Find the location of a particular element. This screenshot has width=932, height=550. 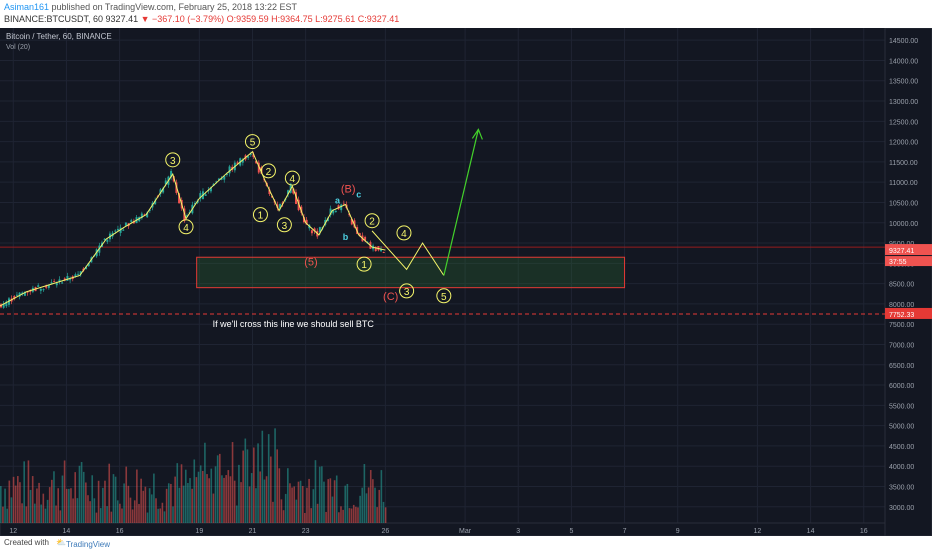

author-link: Asiman161 is located at coordinates (27, 7).